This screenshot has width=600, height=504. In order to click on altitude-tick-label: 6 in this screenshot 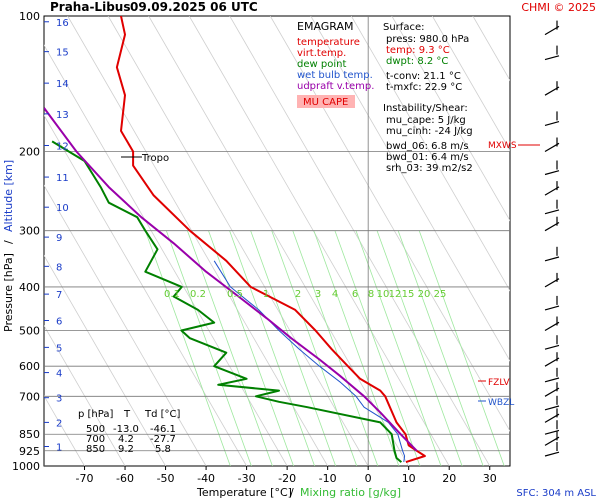, I will do `click(59, 322)`.